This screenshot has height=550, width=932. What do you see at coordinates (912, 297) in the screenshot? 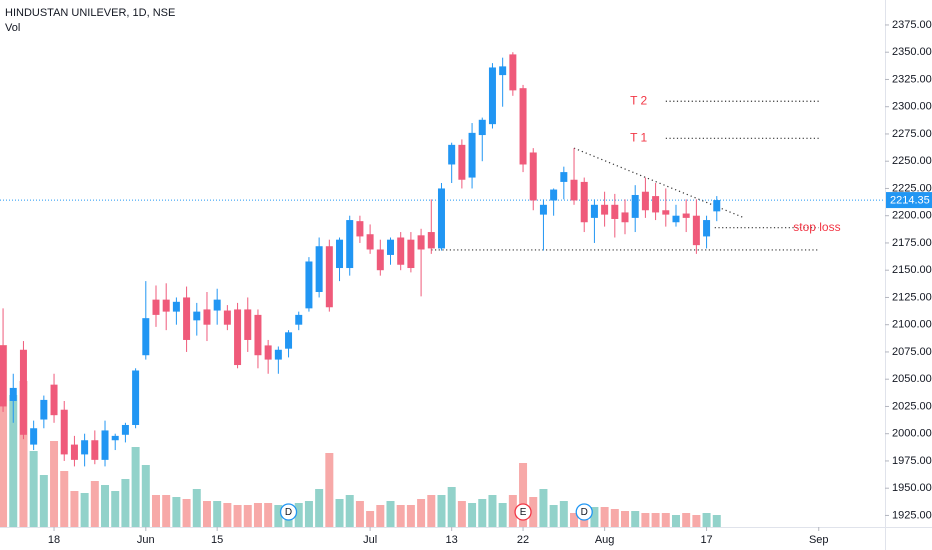
I see `y-tick-label: 2125.00` at bounding box center [912, 297].